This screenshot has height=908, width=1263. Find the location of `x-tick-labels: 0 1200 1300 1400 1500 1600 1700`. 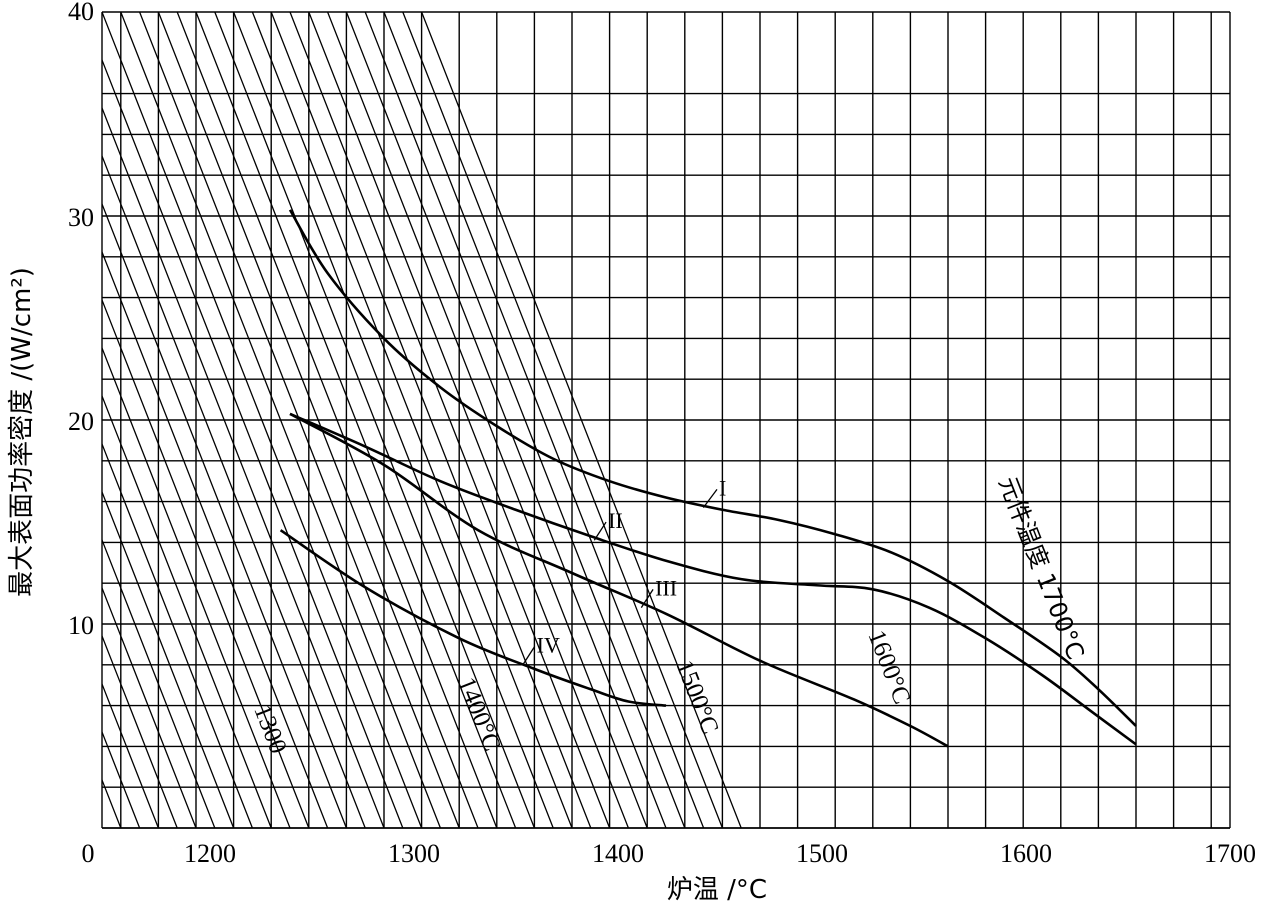

x-tick-labels: 0 1200 1300 1400 1500 1600 1700 is located at coordinates (669, 853).